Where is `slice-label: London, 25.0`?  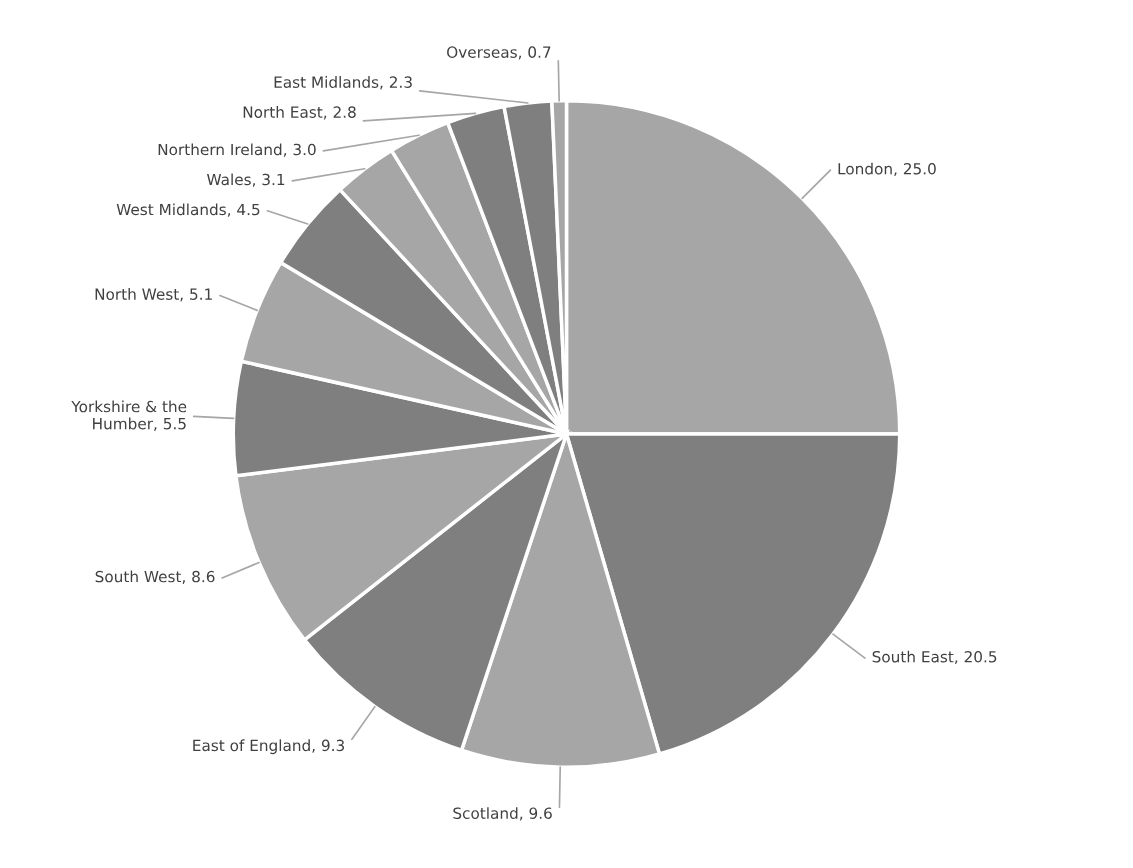
slice-label: London, 25.0 is located at coordinates (887, 169).